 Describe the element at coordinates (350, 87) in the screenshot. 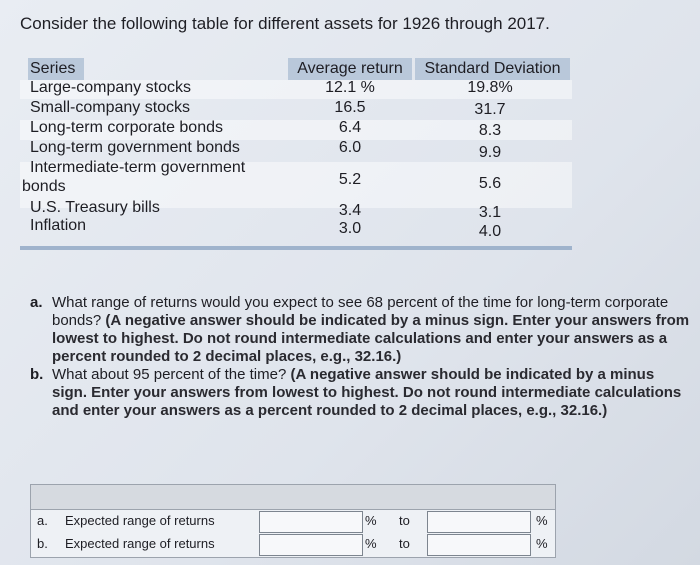

I see `average-return: 12.1 %` at that location.